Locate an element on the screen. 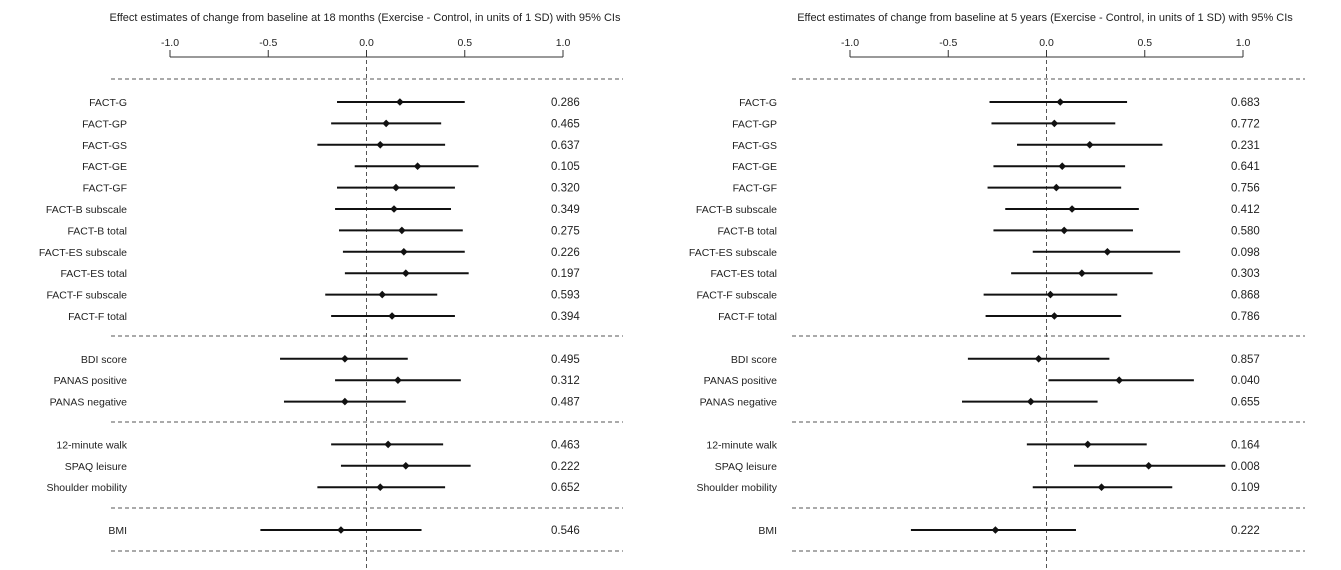  p-value: 0.463 is located at coordinates (565, 445).